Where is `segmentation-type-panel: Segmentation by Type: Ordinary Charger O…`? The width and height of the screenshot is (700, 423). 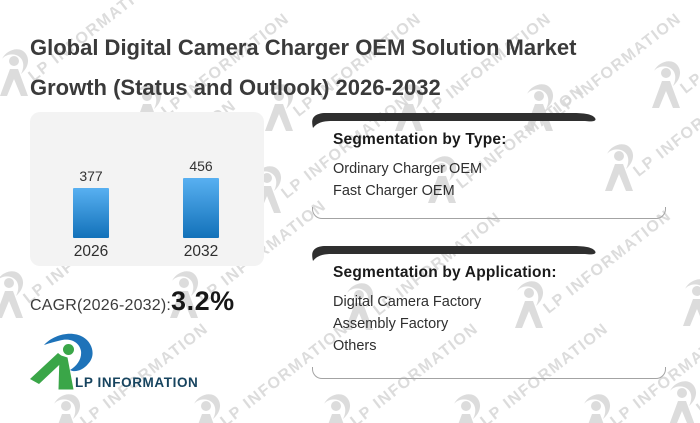
segmentation-type-panel: Segmentation by Type: Ordinary Charger O… is located at coordinates (489, 164).